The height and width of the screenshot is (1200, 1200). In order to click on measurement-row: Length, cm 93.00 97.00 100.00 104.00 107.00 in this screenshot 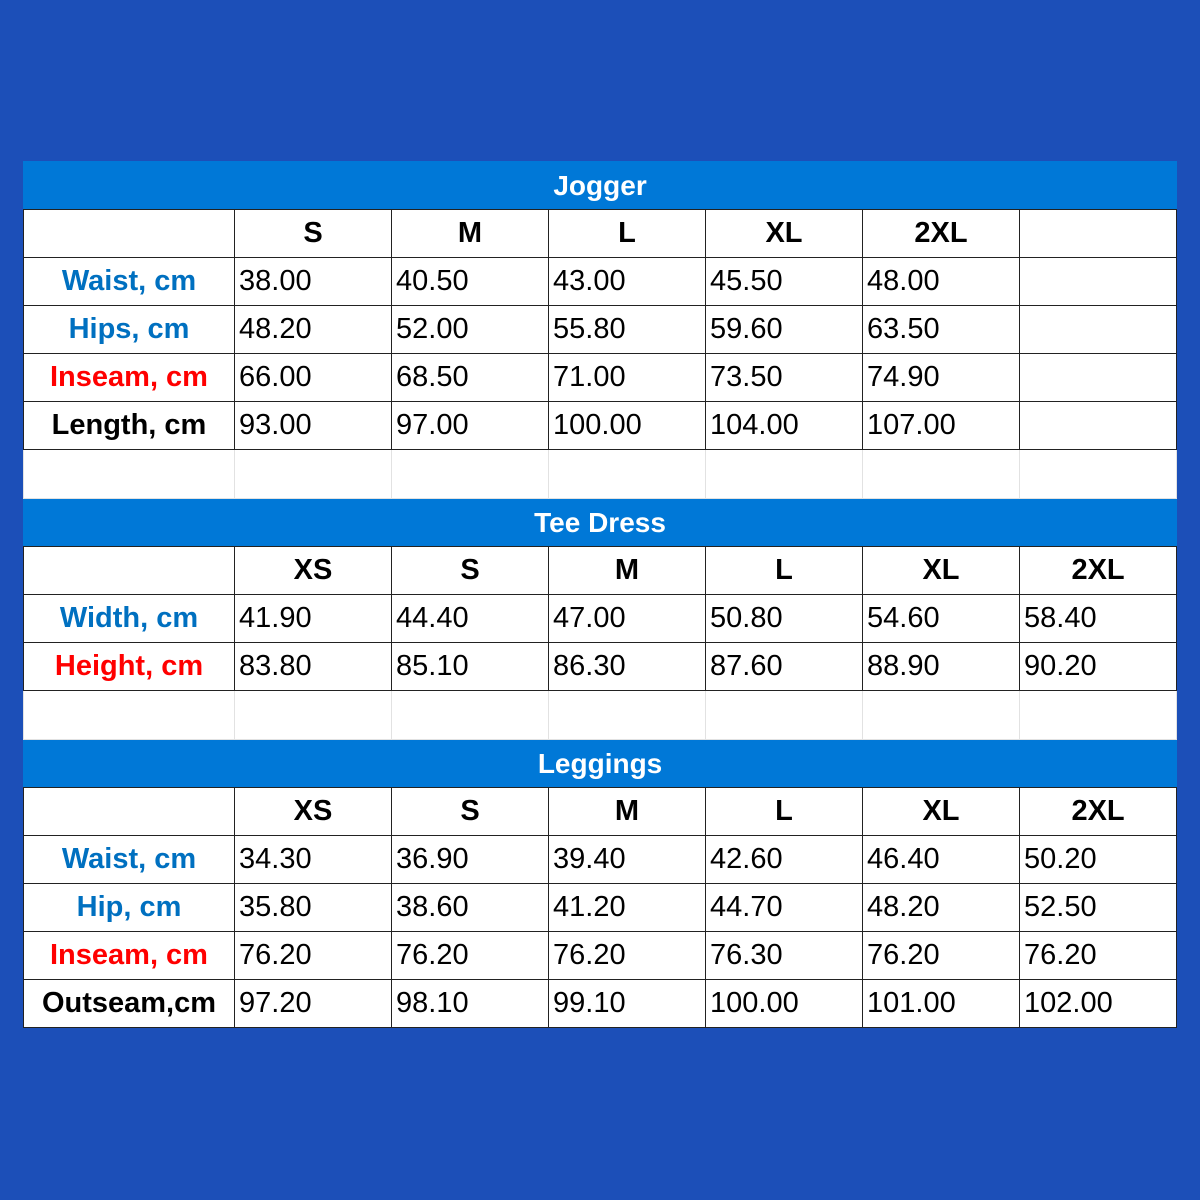, I will do `click(600, 425)`.